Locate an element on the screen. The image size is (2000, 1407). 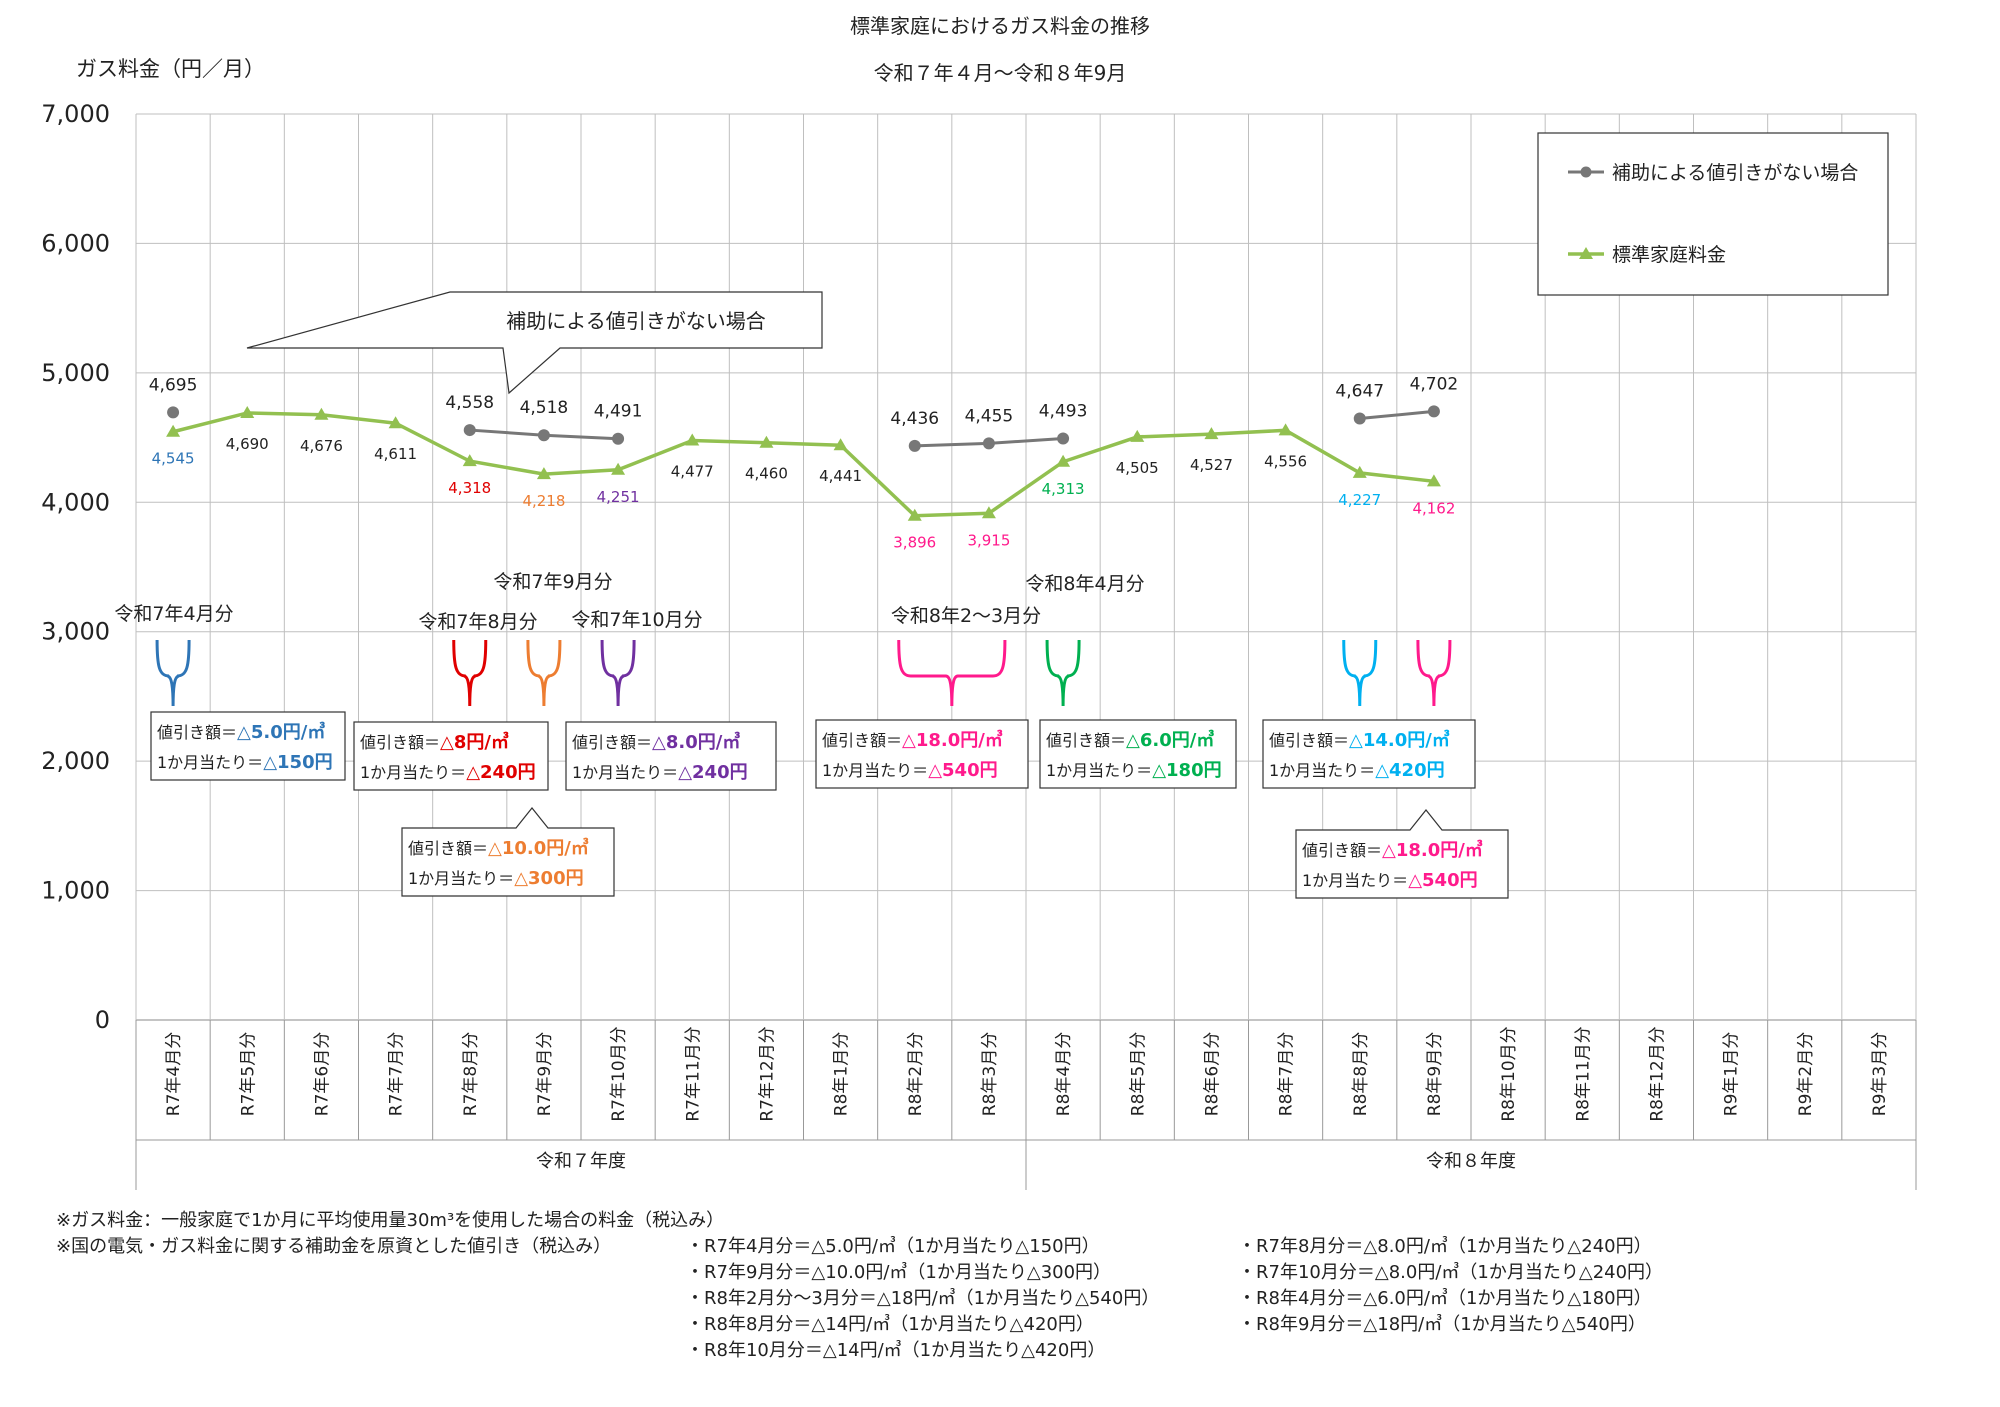
data-label-no-subsidy: 4,518 is located at coordinates (544, 408).